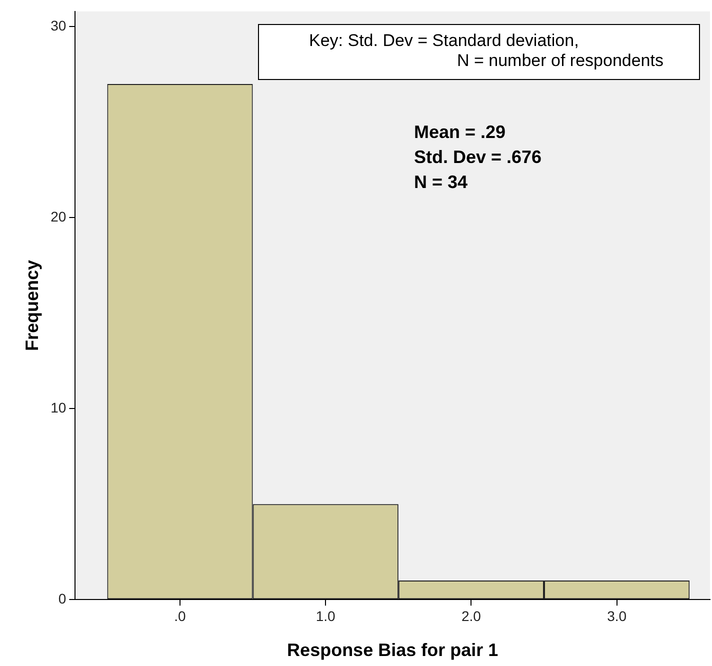 This screenshot has height=666, width=712. Describe the element at coordinates (58, 26) in the screenshot. I see `y-tick-label: 30` at that location.